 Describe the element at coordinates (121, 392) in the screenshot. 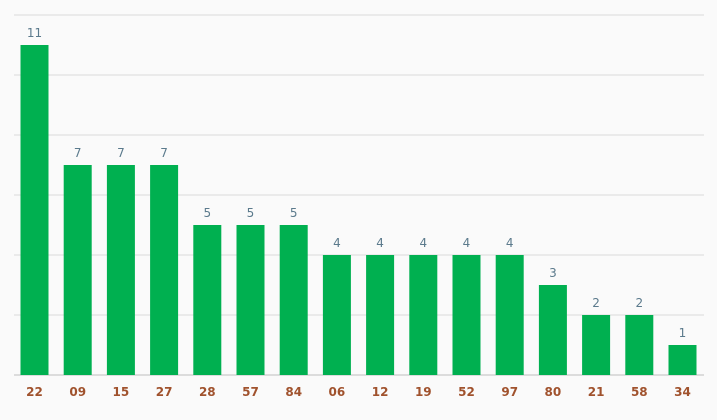

I see `x-tick-label-15: 15` at that location.